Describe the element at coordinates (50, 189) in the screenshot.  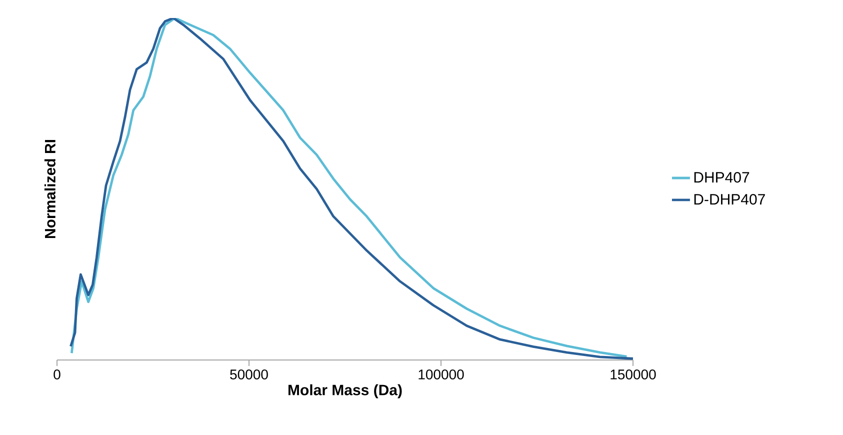
I see `y-axis-title: Normalized RI` at that location.